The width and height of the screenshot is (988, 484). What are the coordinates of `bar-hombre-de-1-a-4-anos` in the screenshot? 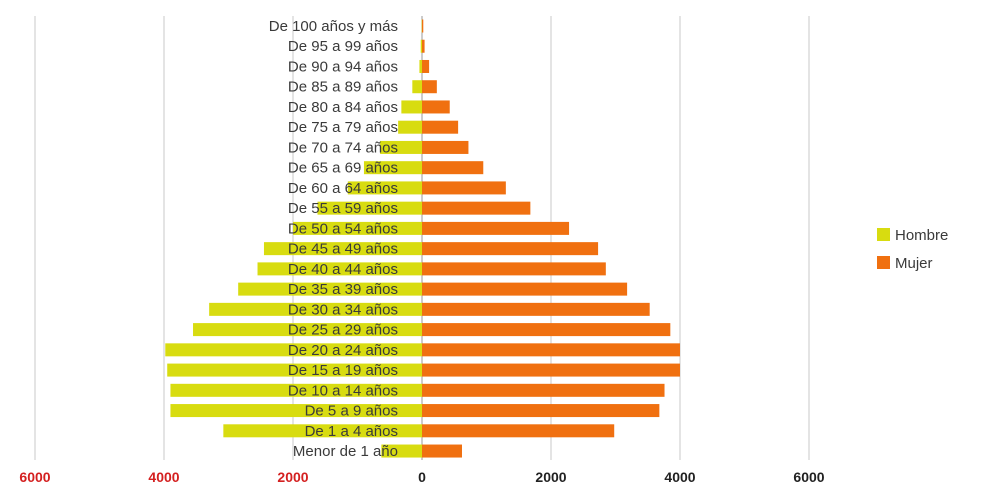 It's located at (322, 431).